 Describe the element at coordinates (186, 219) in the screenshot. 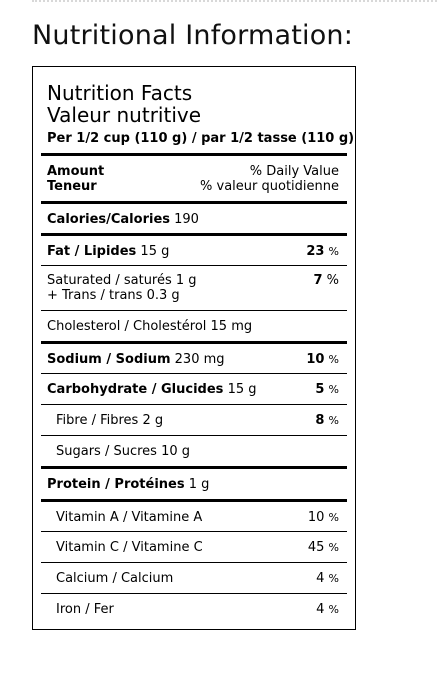

I see `calories-value: 190` at that location.